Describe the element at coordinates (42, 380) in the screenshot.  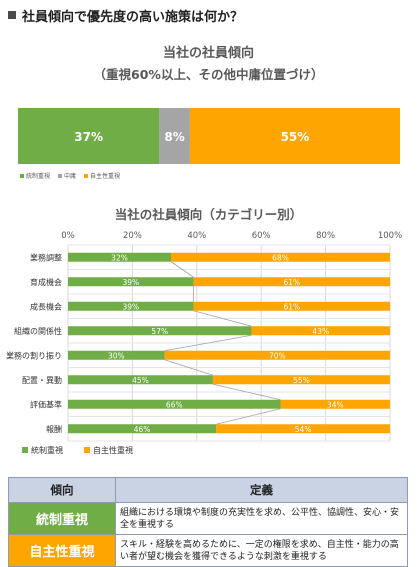
I see `chart2-category-label: 配置・異動` at that location.